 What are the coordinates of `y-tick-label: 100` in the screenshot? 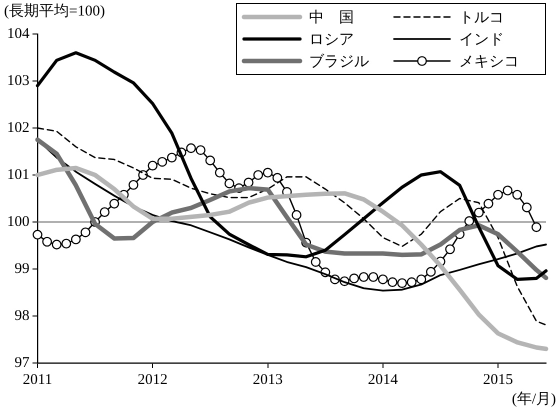 It's located at (18, 222).